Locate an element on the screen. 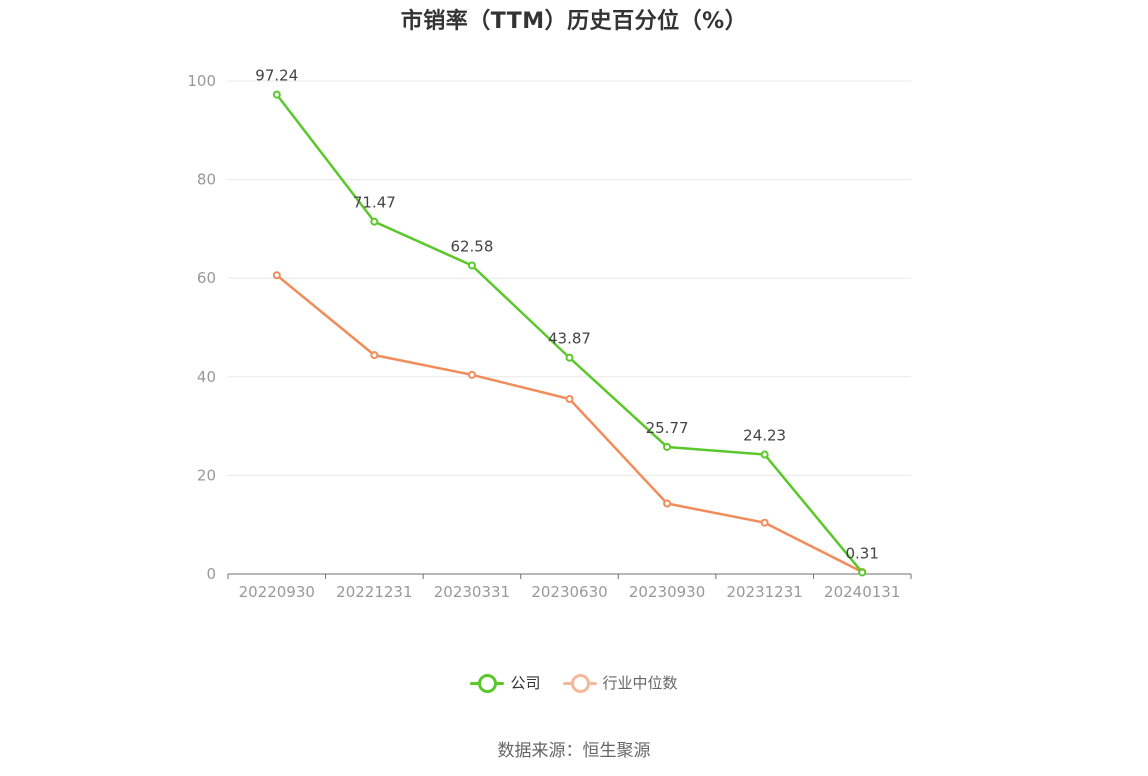 The height and width of the screenshot is (776, 1148). y-tick-label: 20 is located at coordinates (206, 475).